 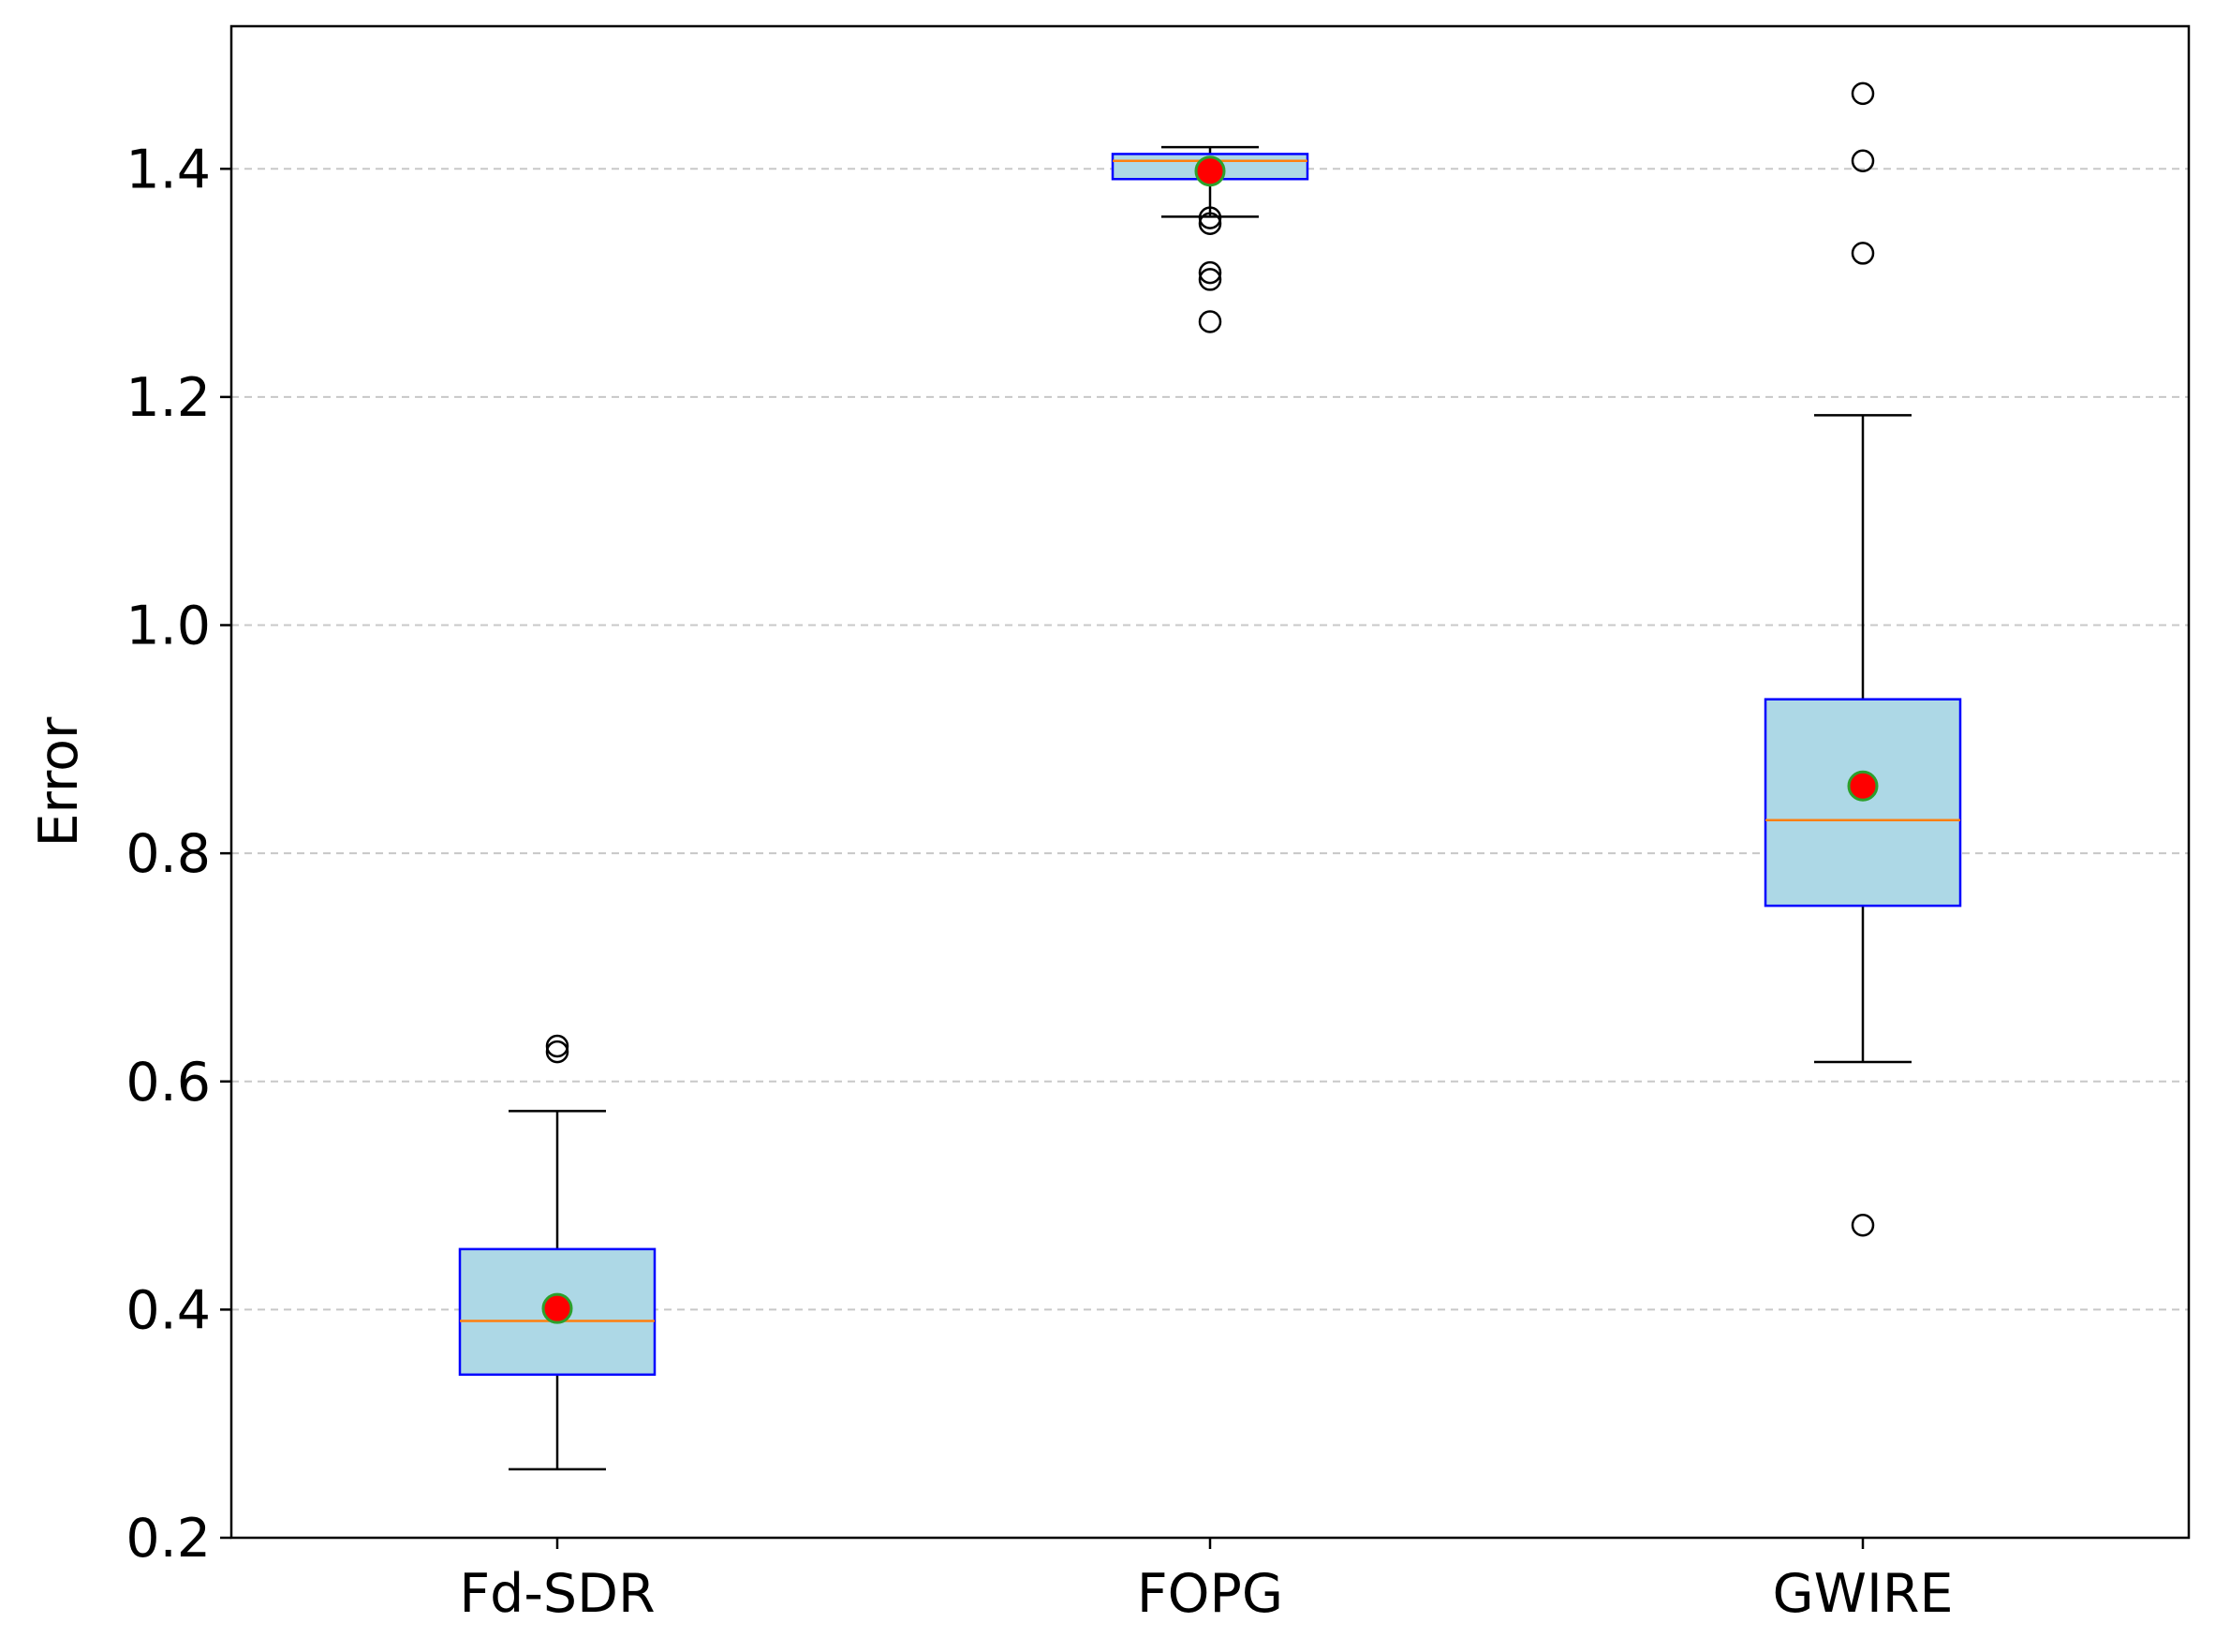 I want to click on x-tick-label: GWIRE, so click(x=1863, y=1594).